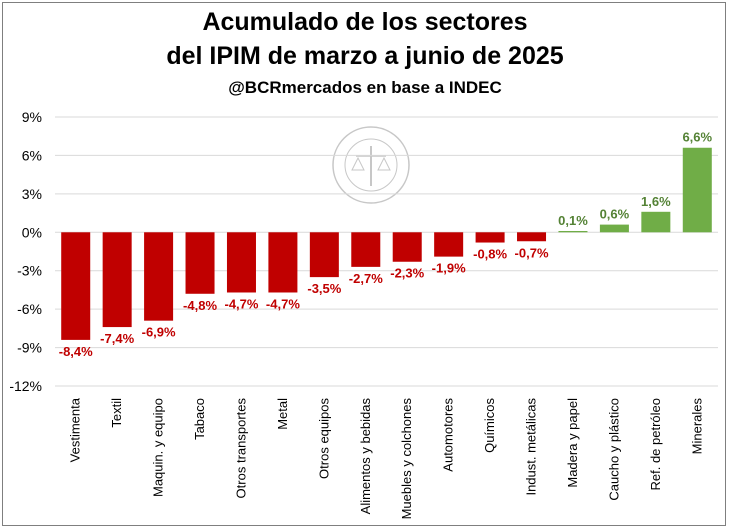 This screenshot has height=530, width=730. I want to click on category-label: Otros transportes, so click(240, 448).